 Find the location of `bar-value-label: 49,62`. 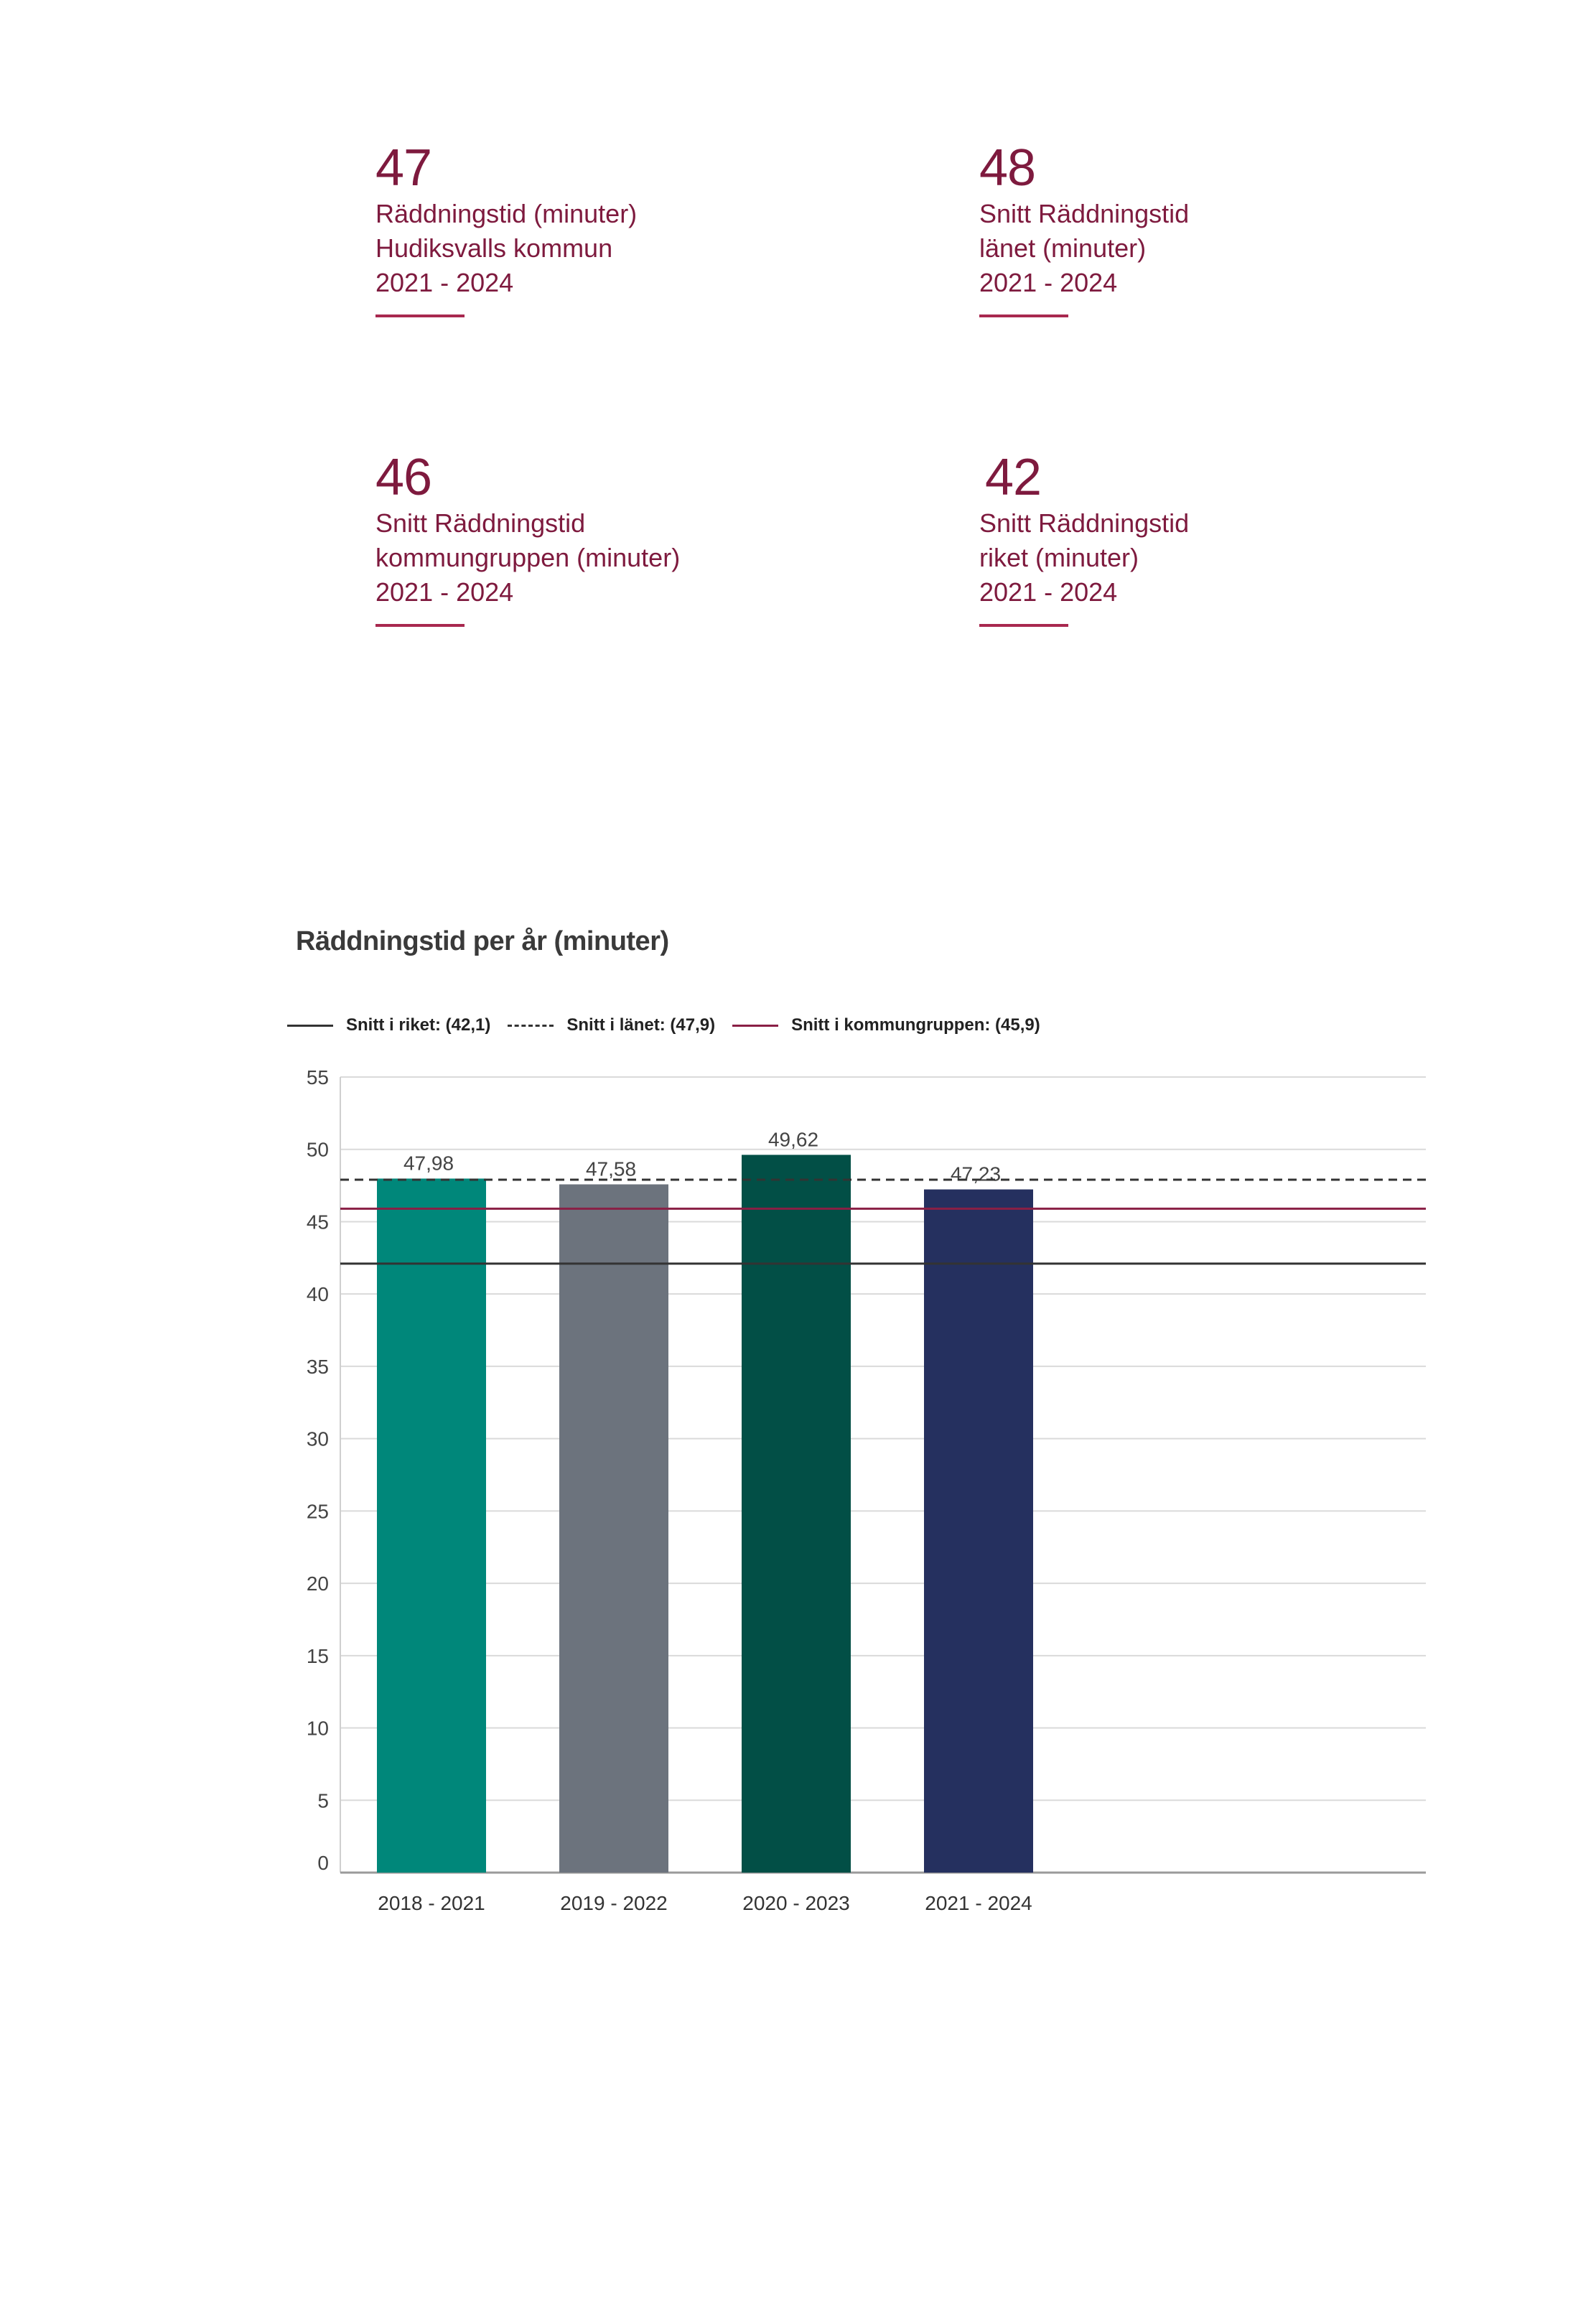

bar-value-label: 49,62 is located at coordinates (793, 1139).